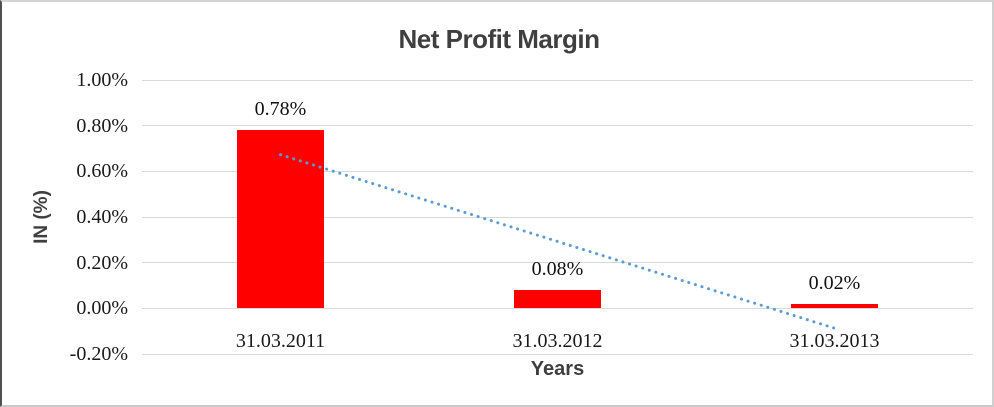  What do you see at coordinates (102, 262) in the screenshot?
I see `y-axis-tick-label: 0.20%` at bounding box center [102, 262].